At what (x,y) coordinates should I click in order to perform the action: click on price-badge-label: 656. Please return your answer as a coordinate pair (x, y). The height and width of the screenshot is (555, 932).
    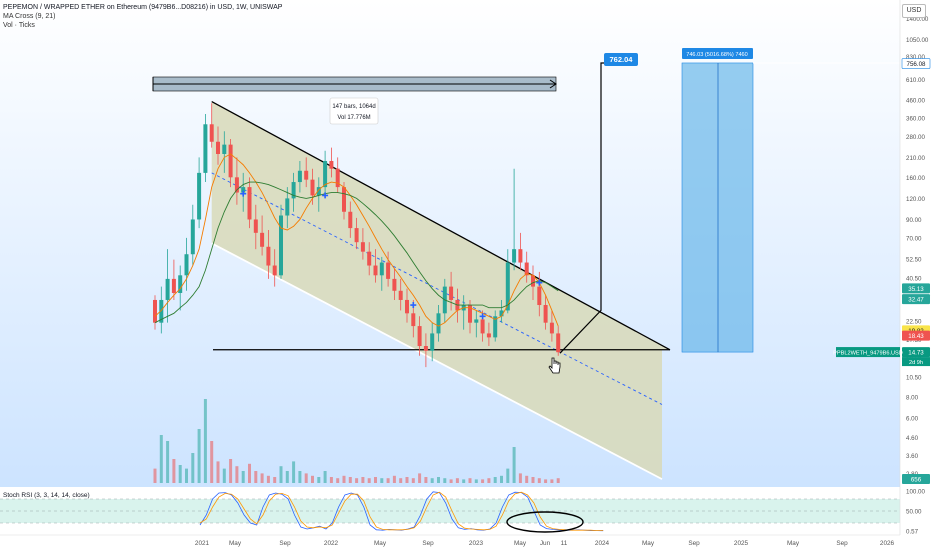
    Looking at the image, I should click on (916, 480).